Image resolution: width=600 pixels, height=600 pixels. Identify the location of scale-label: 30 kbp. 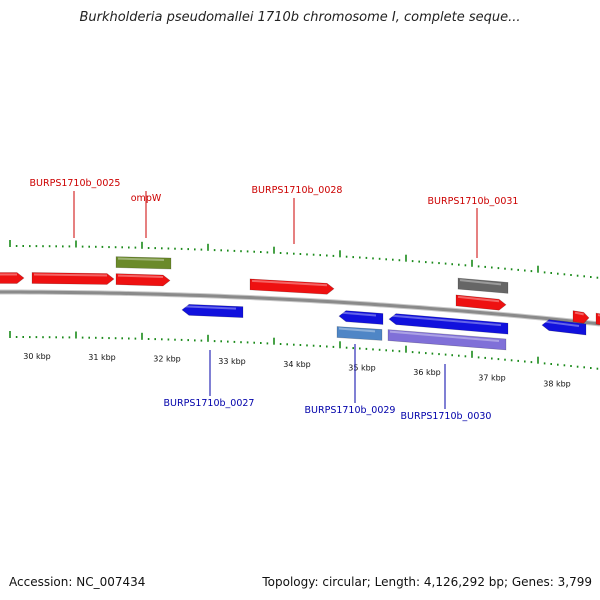
(37, 356).